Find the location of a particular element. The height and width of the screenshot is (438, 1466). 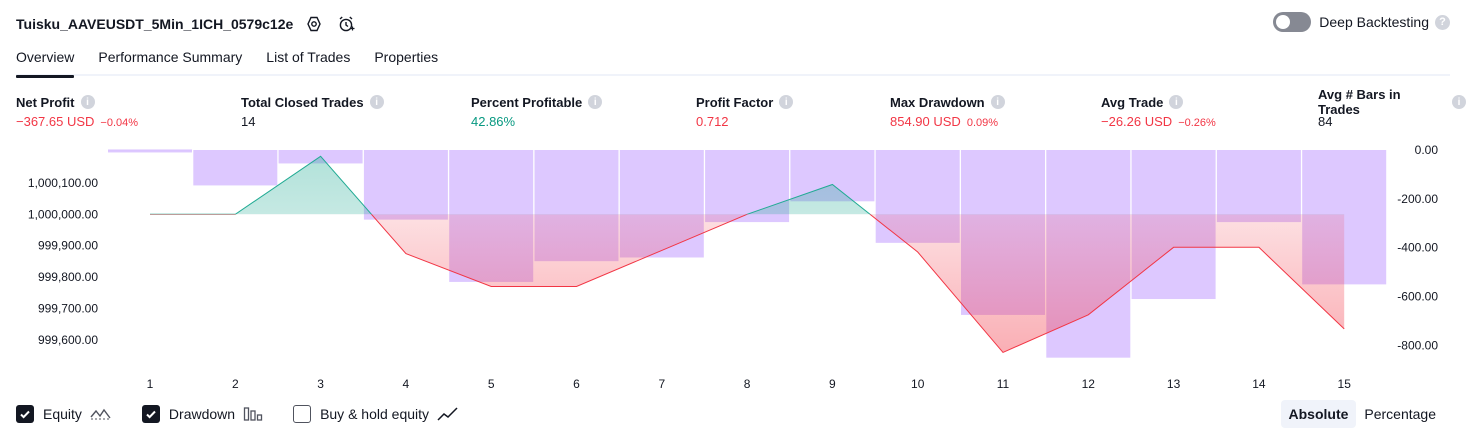

metric-percent: −0.04% is located at coordinates (119, 123).